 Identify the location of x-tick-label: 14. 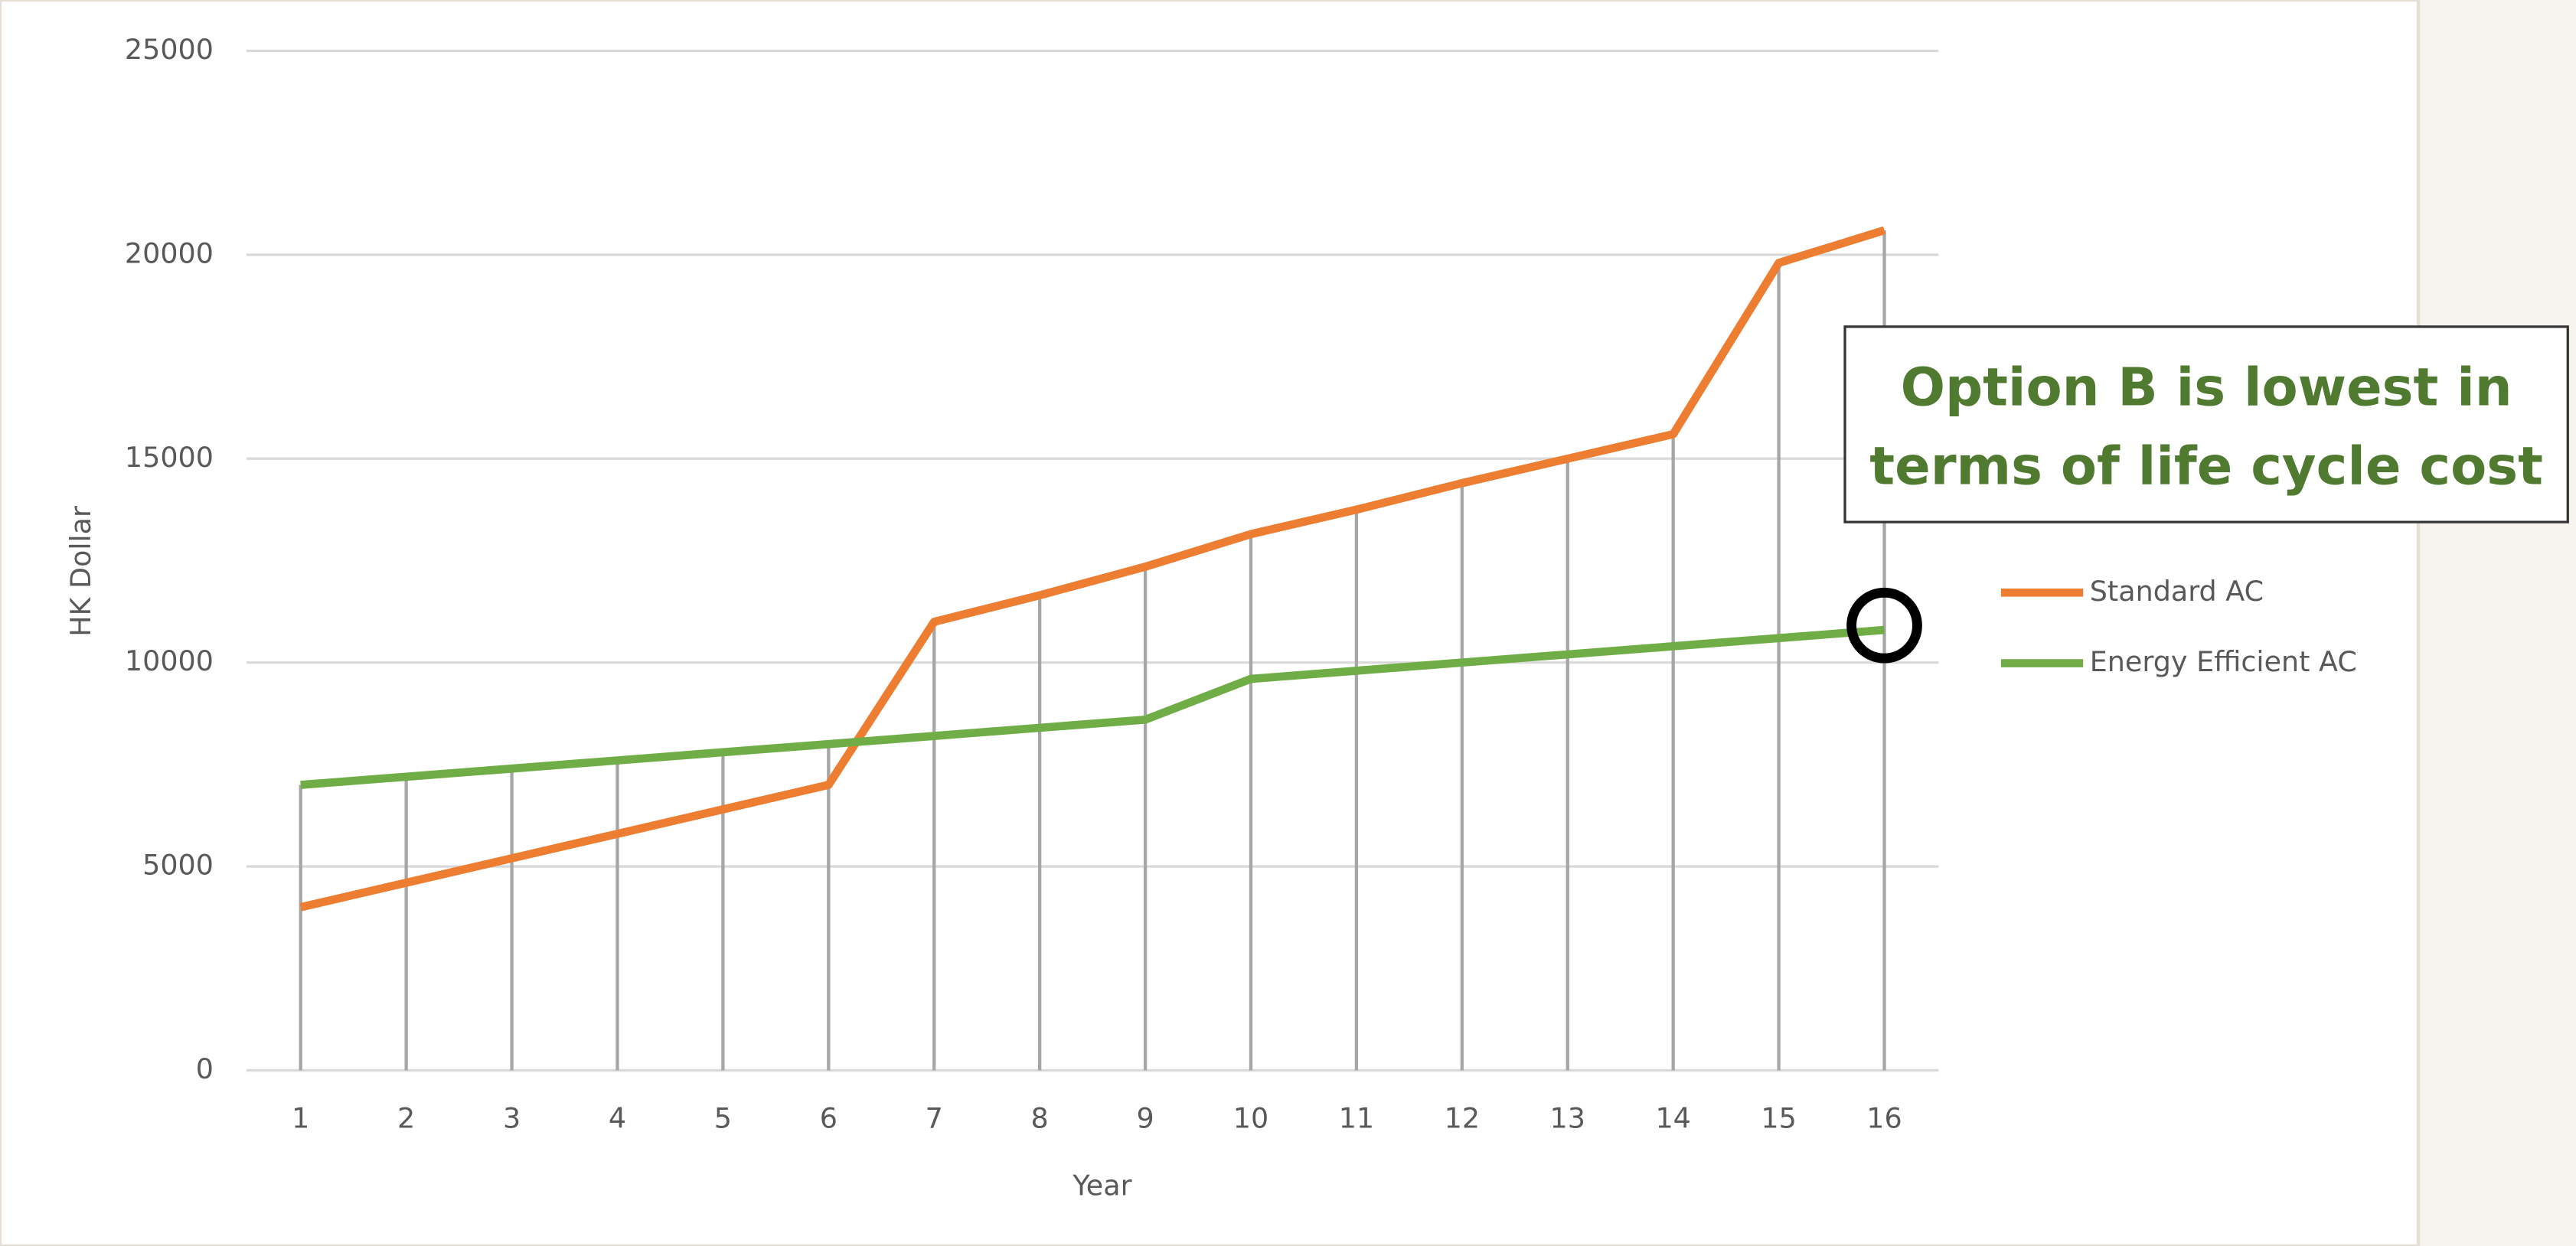
(1672, 1117).